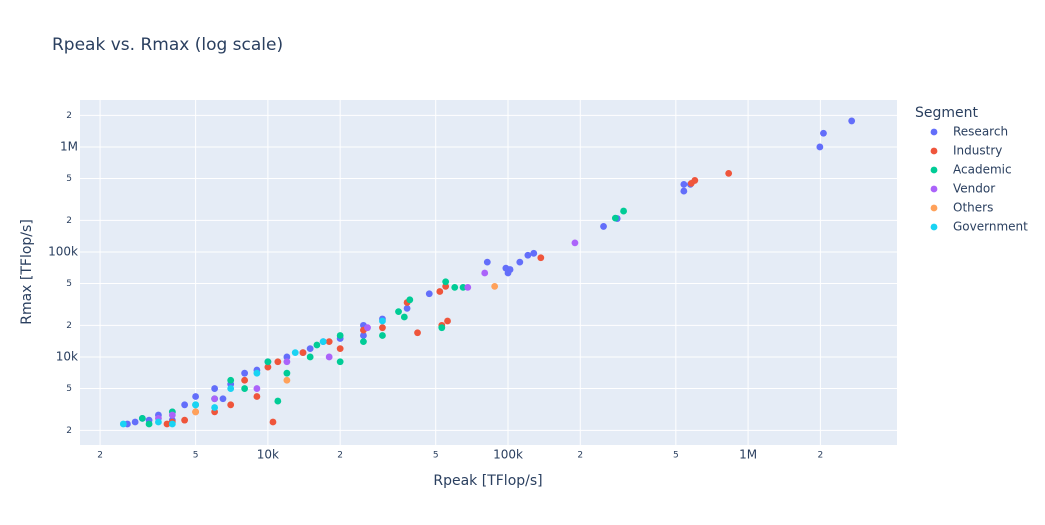  I want to click on x-tick-label: 1M, so click(748, 455).